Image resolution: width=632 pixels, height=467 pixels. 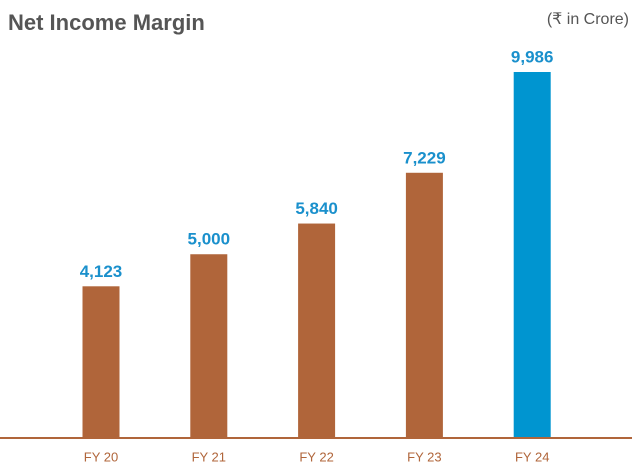 I want to click on value-label: 9,986, so click(x=532, y=56).